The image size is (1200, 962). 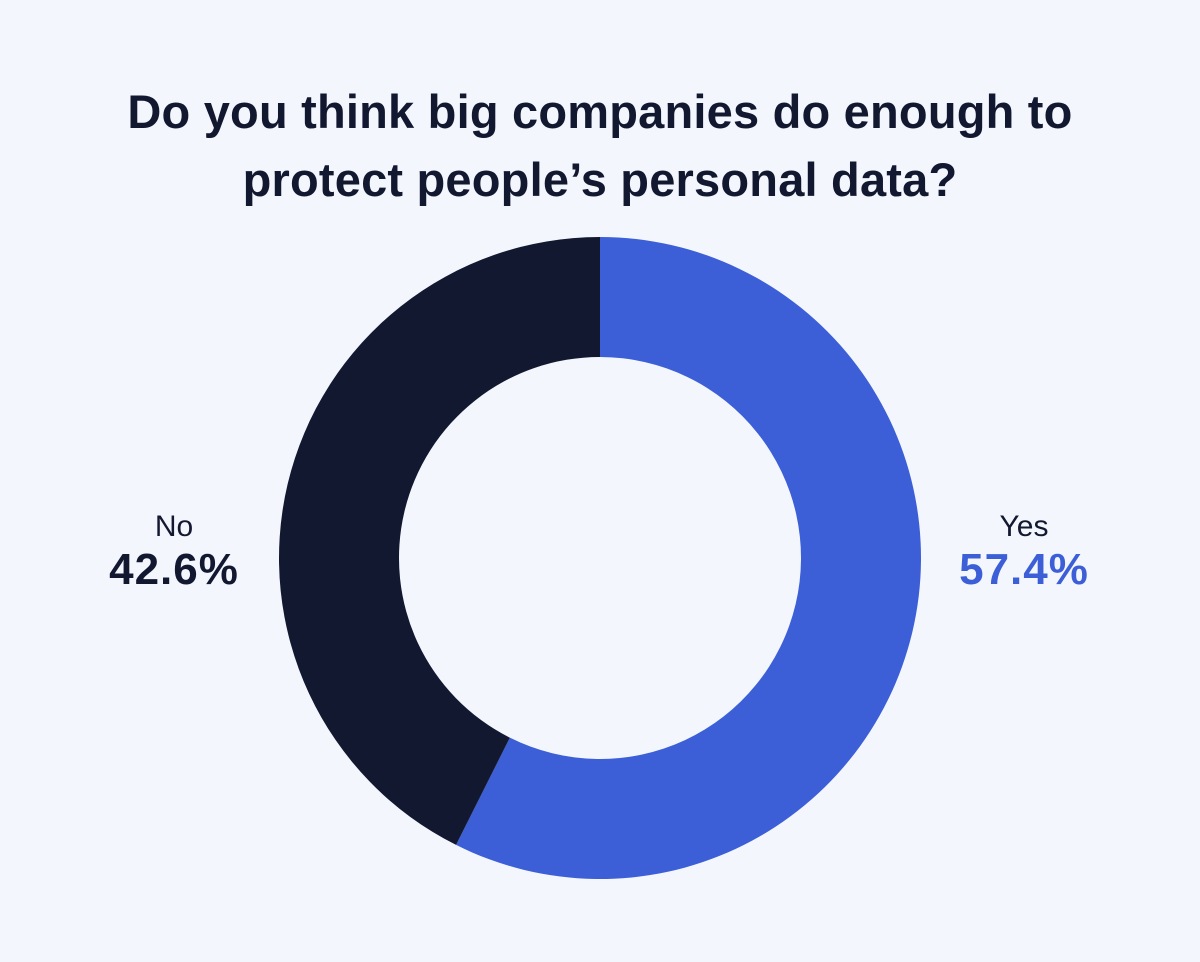 I want to click on label-no: No 42.6%, so click(x=174, y=553).